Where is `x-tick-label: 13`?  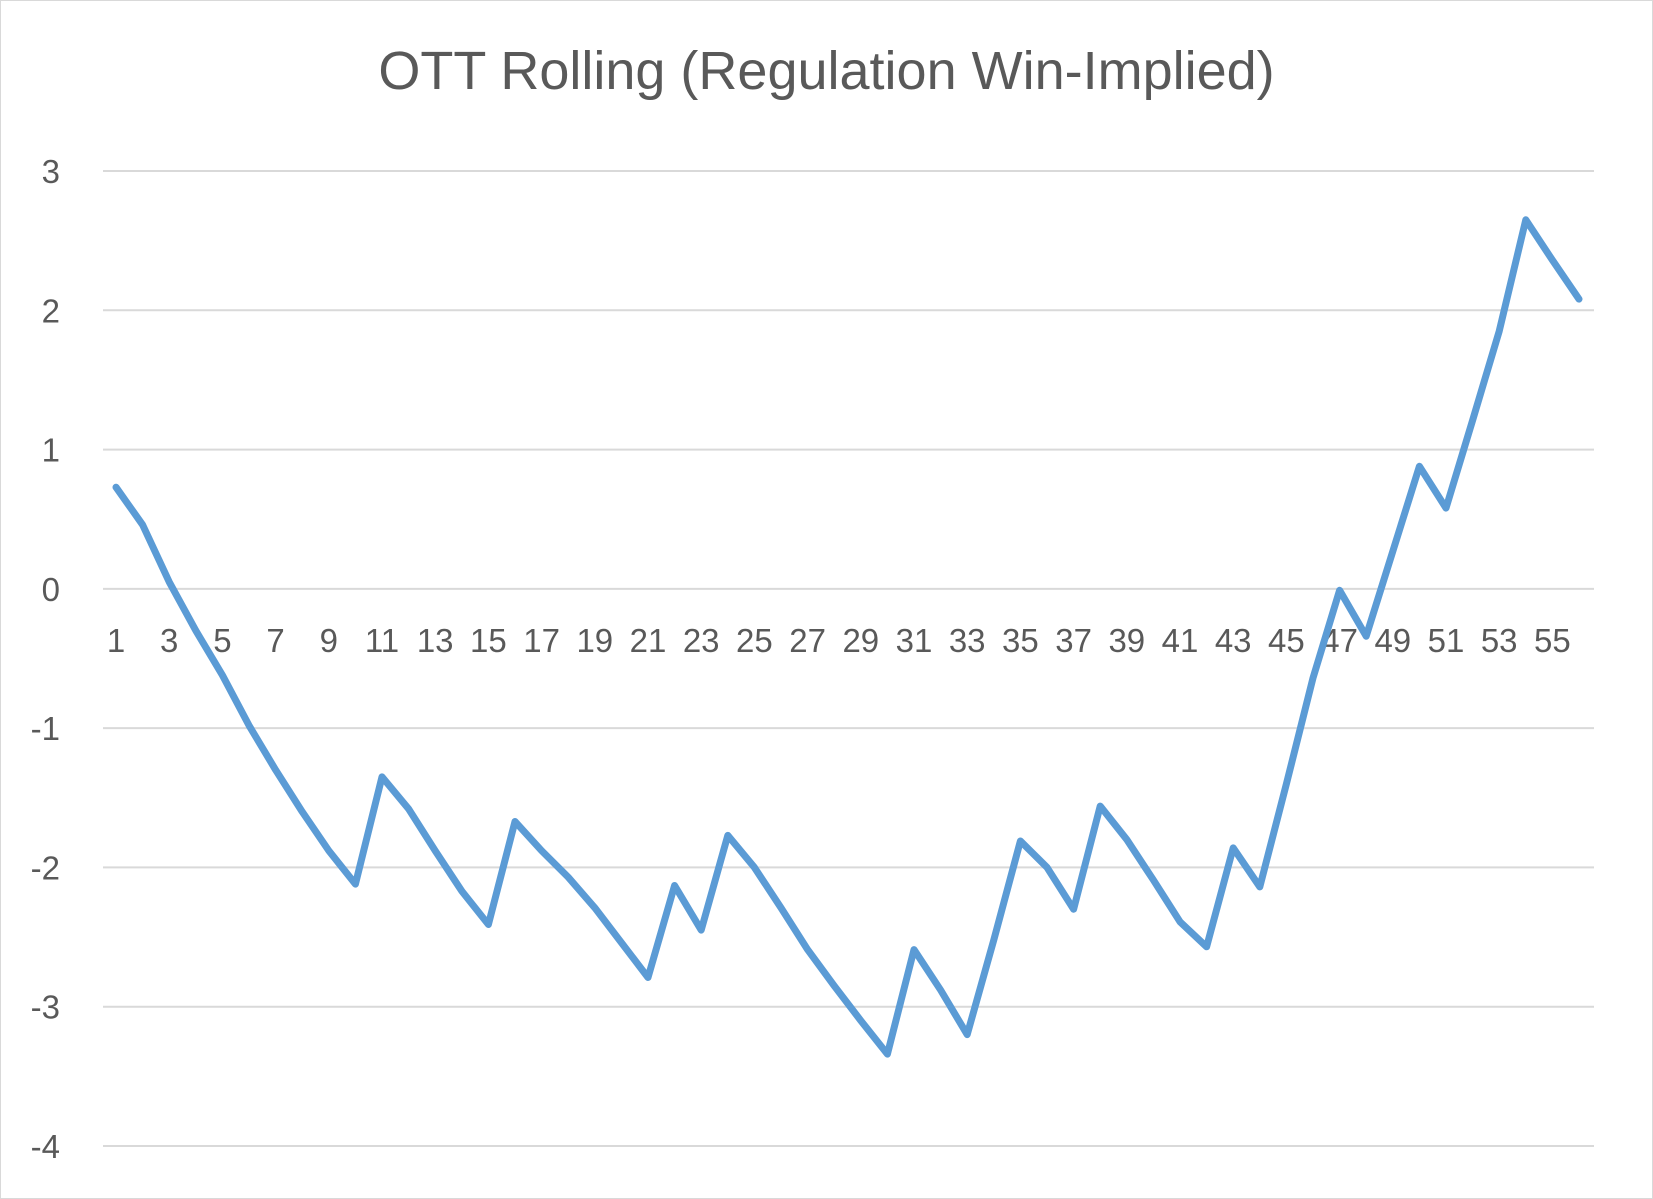
x-tick-label: 13 is located at coordinates (435, 640).